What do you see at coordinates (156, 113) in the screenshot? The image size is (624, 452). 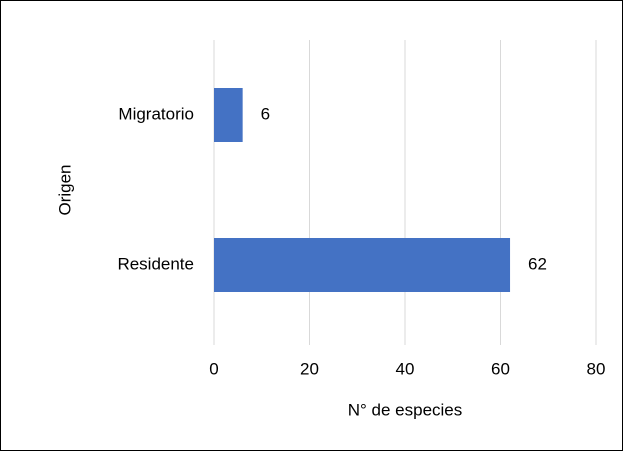 I see `y-tick-label: Migratorio` at bounding box center [156, 113].